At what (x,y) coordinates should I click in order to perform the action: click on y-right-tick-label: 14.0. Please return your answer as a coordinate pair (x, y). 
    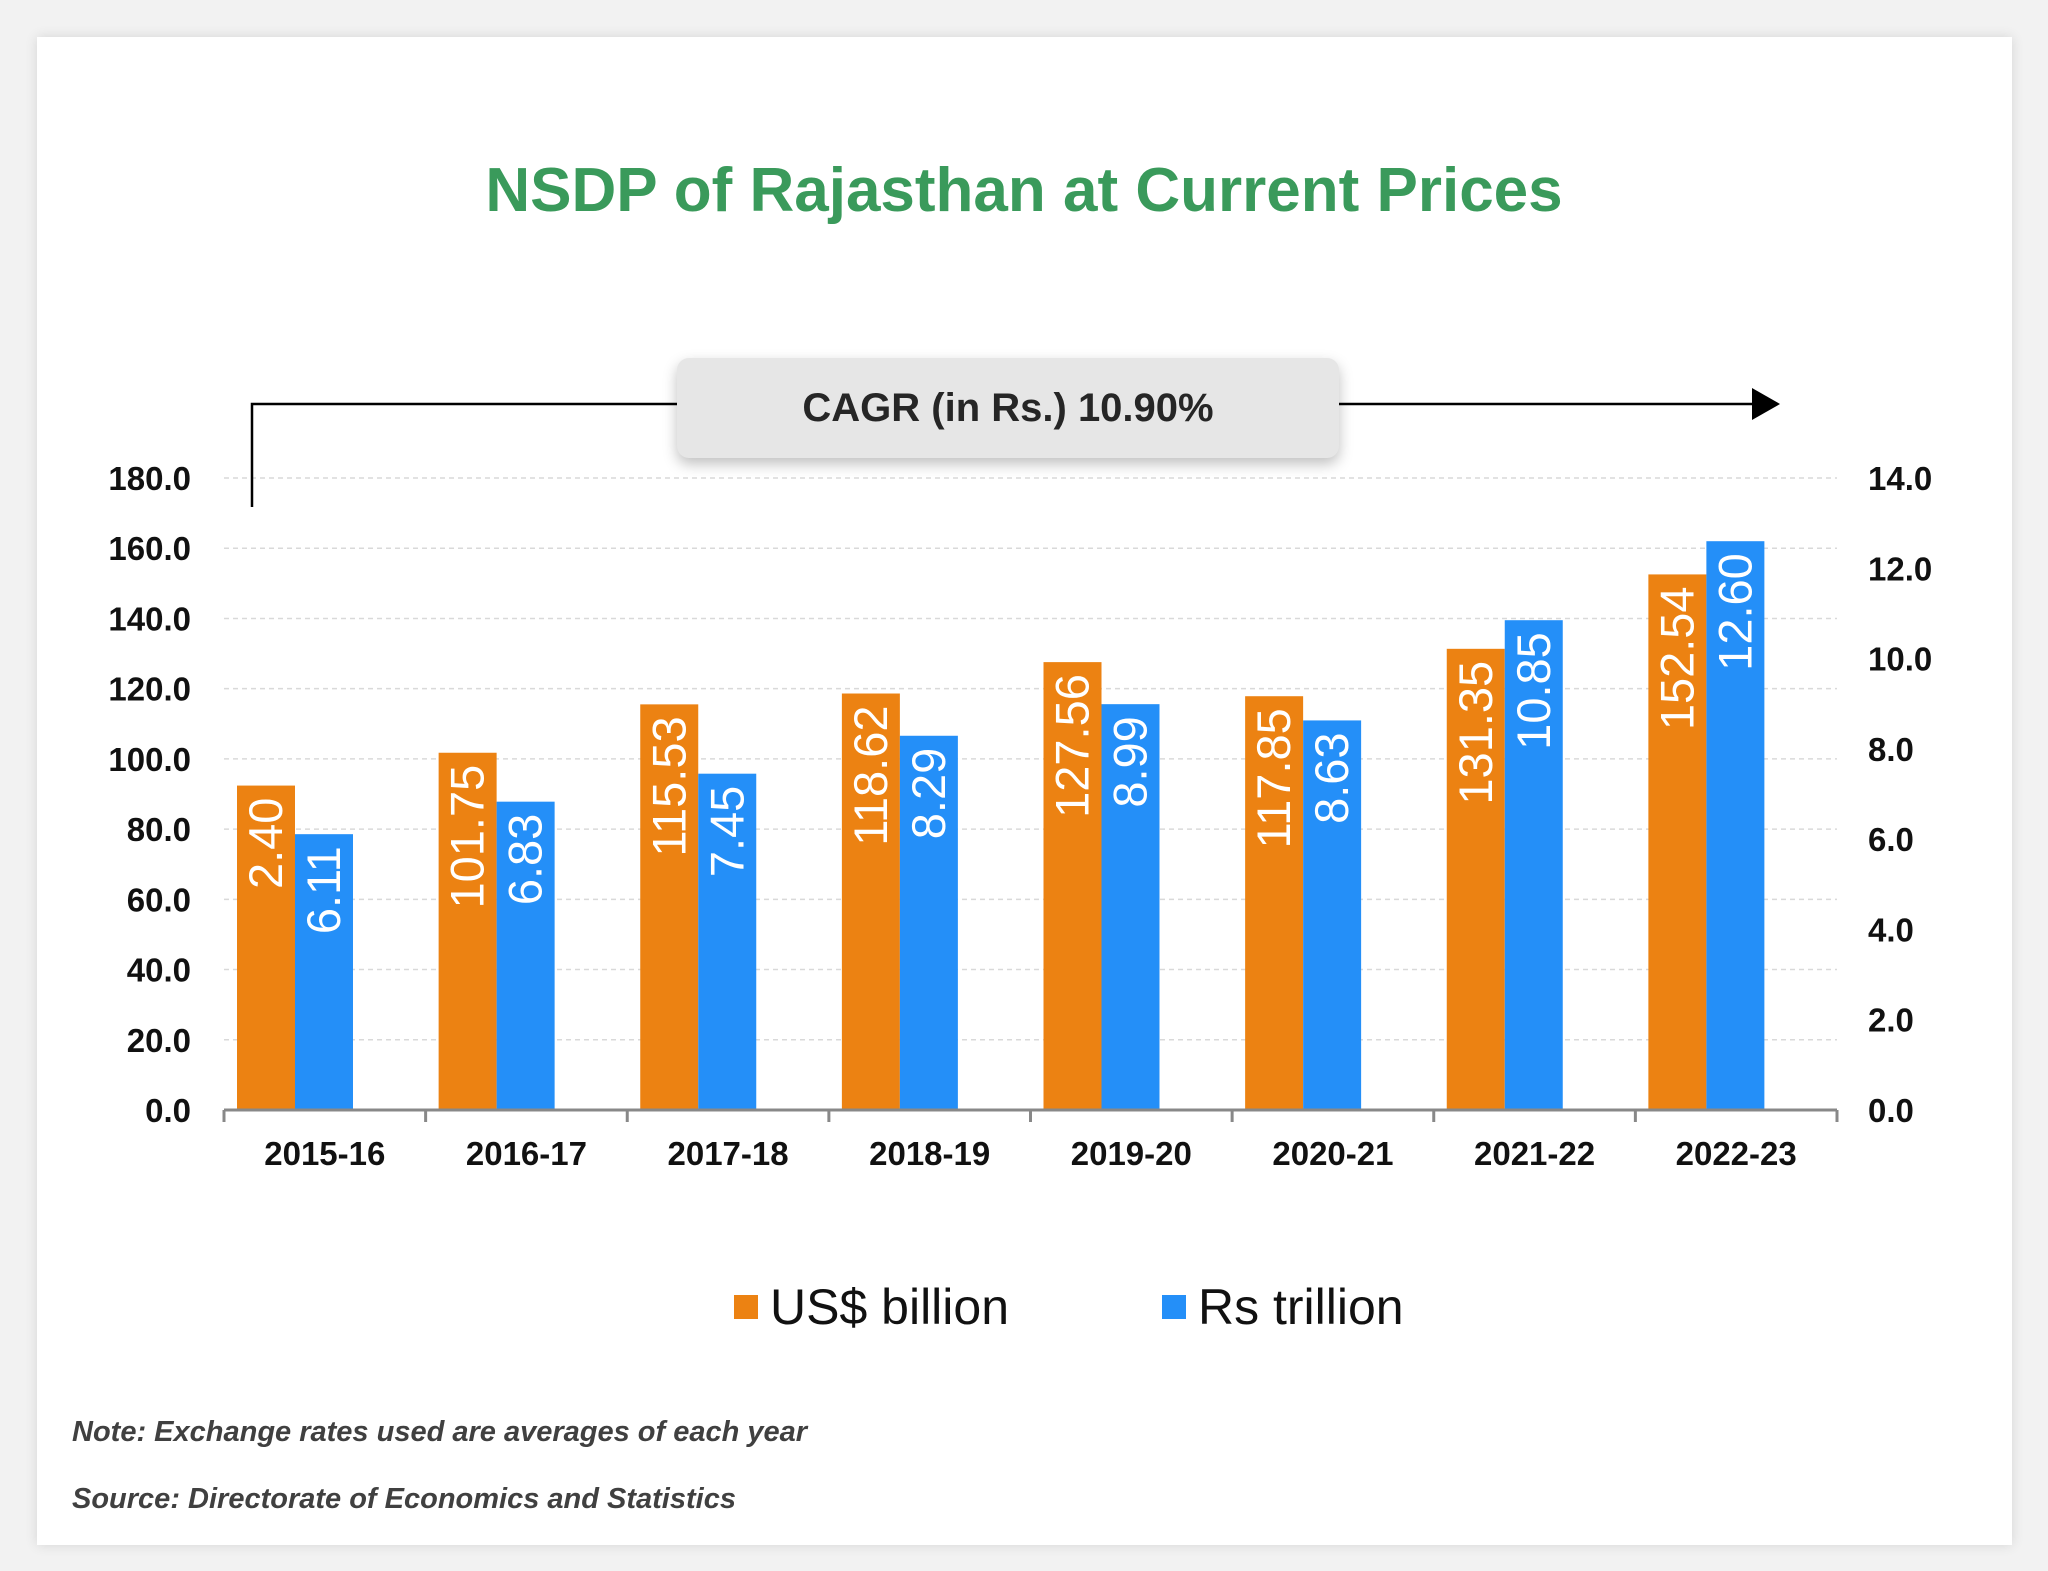
    Looking at the image, I should click on (1900, 478).